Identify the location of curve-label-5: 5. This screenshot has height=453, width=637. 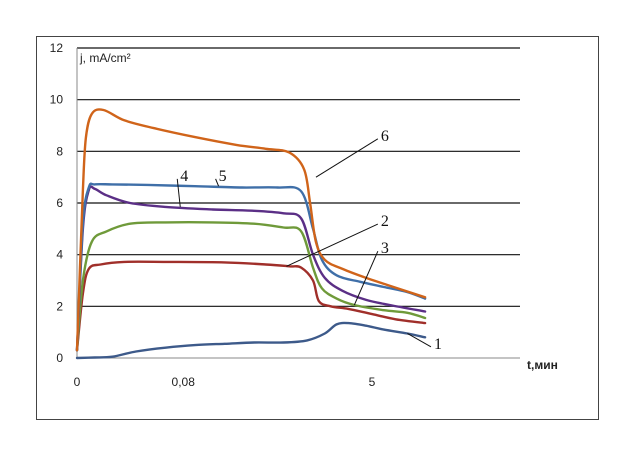
(223, 176).